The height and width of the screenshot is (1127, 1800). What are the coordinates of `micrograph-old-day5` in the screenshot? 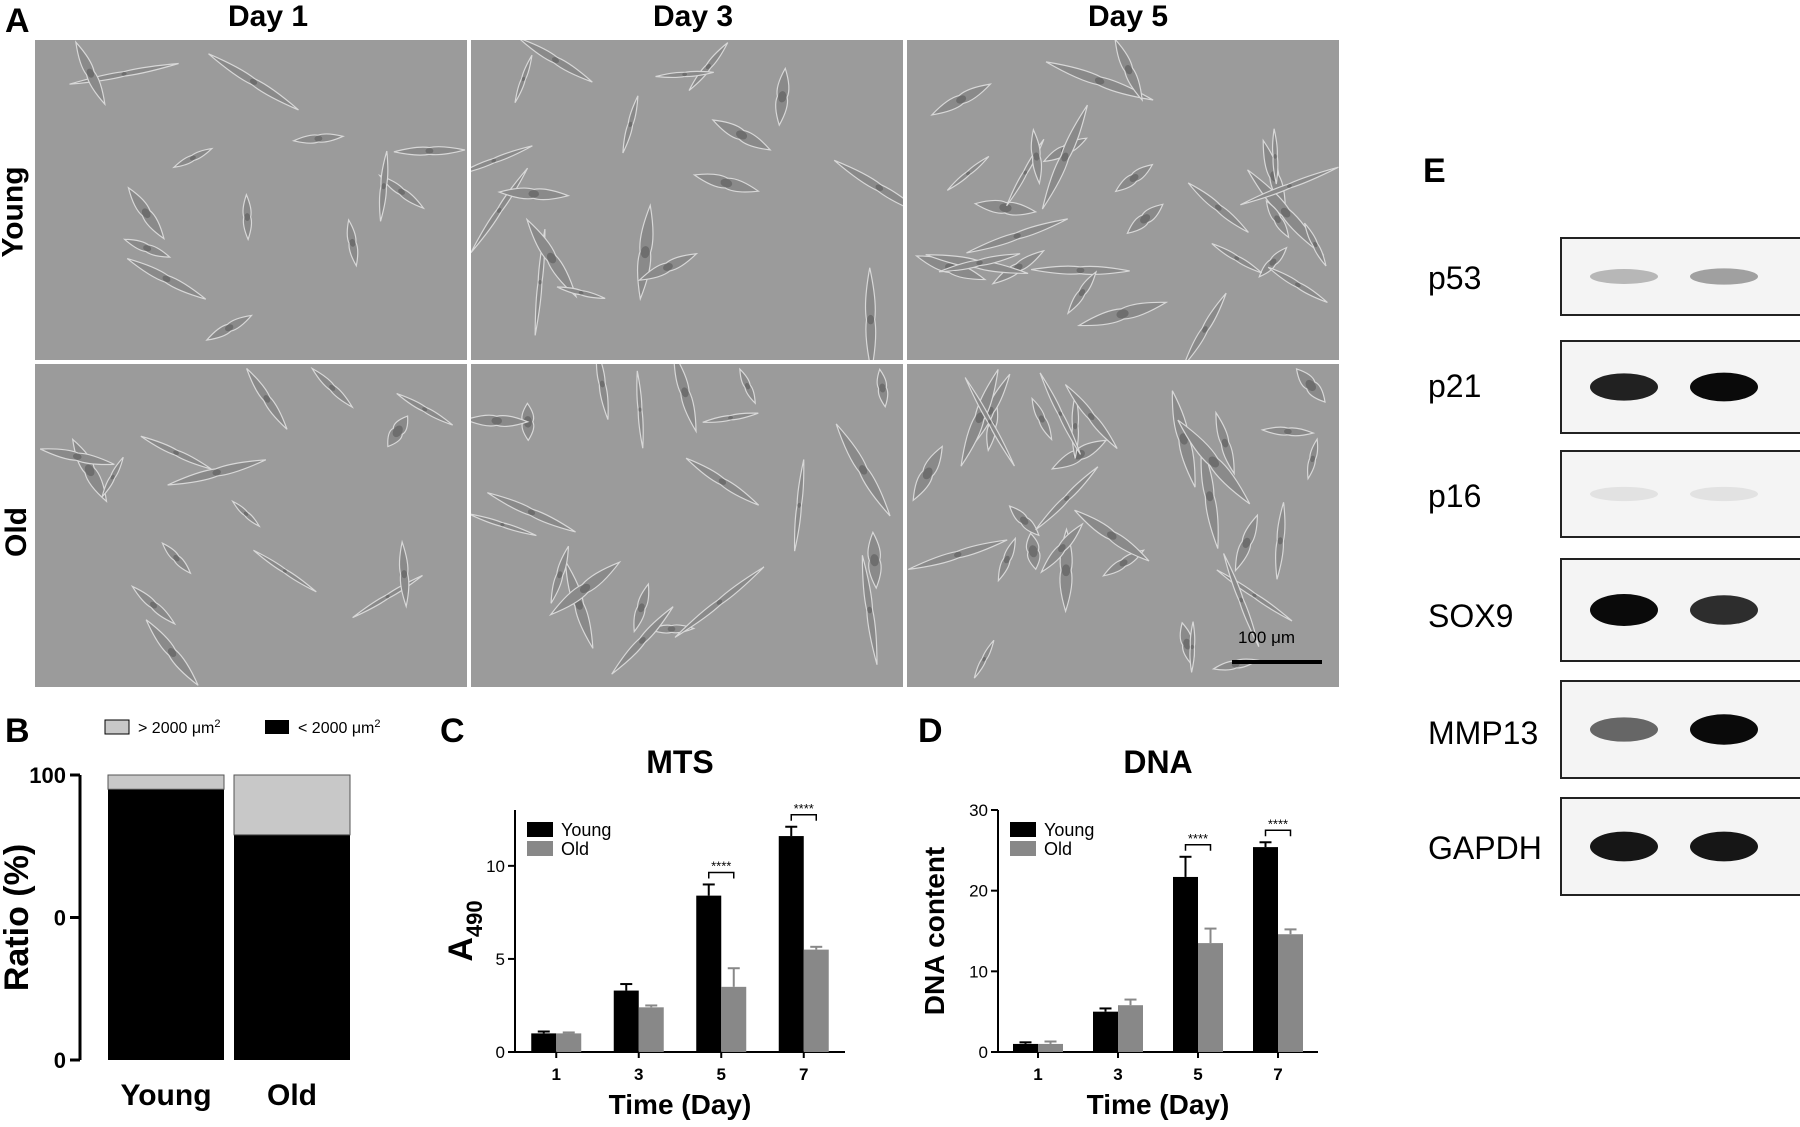 It's located at (1123, 525).